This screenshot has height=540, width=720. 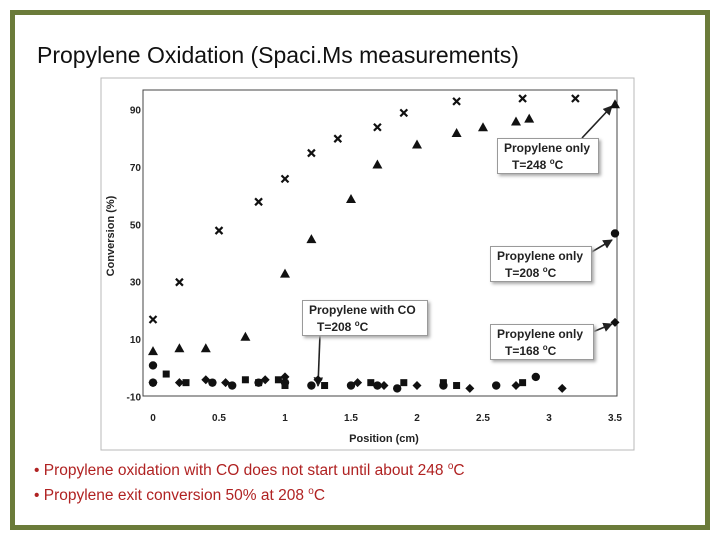 I want to click on y-axis-label: Conversion (%), so click(x=111, y=235).